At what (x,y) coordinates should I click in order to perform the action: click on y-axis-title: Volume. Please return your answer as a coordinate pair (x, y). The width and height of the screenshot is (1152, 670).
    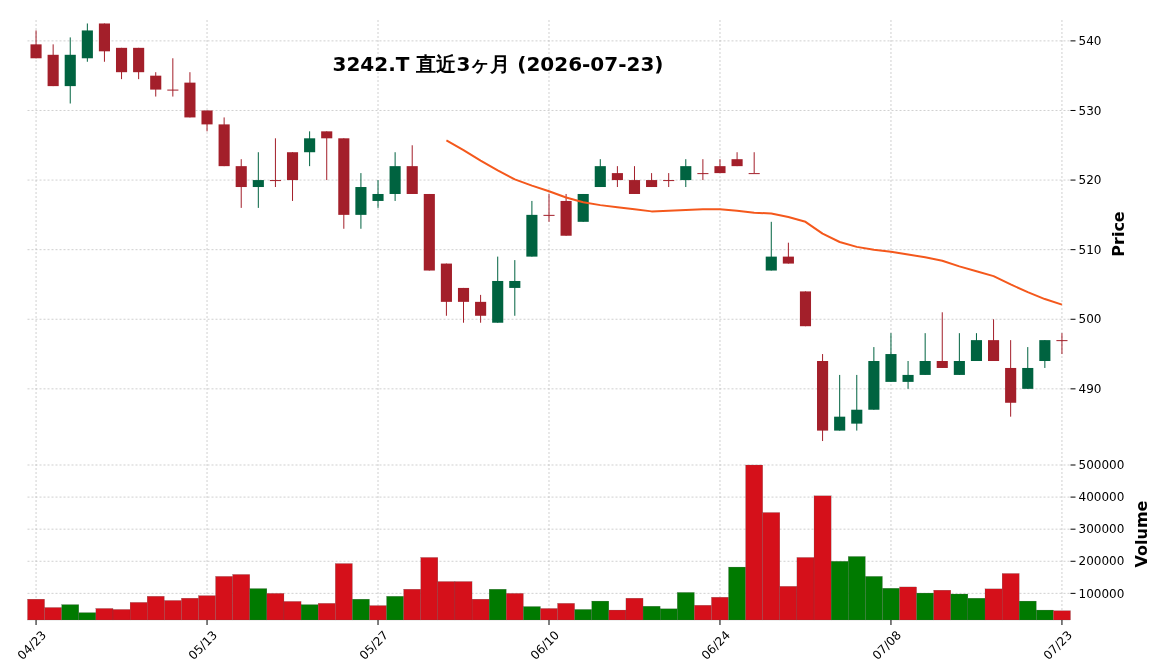
    Looking at the image, I should click on (1141, 534).